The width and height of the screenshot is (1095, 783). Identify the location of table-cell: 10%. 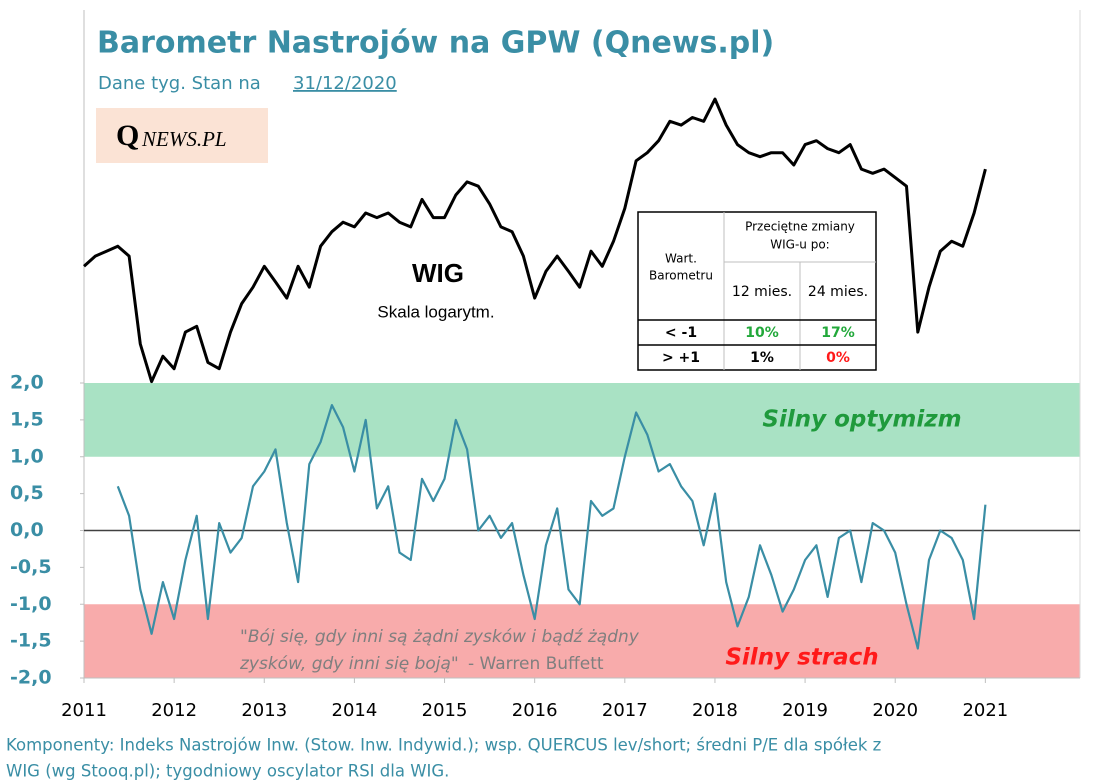
(762, 333).